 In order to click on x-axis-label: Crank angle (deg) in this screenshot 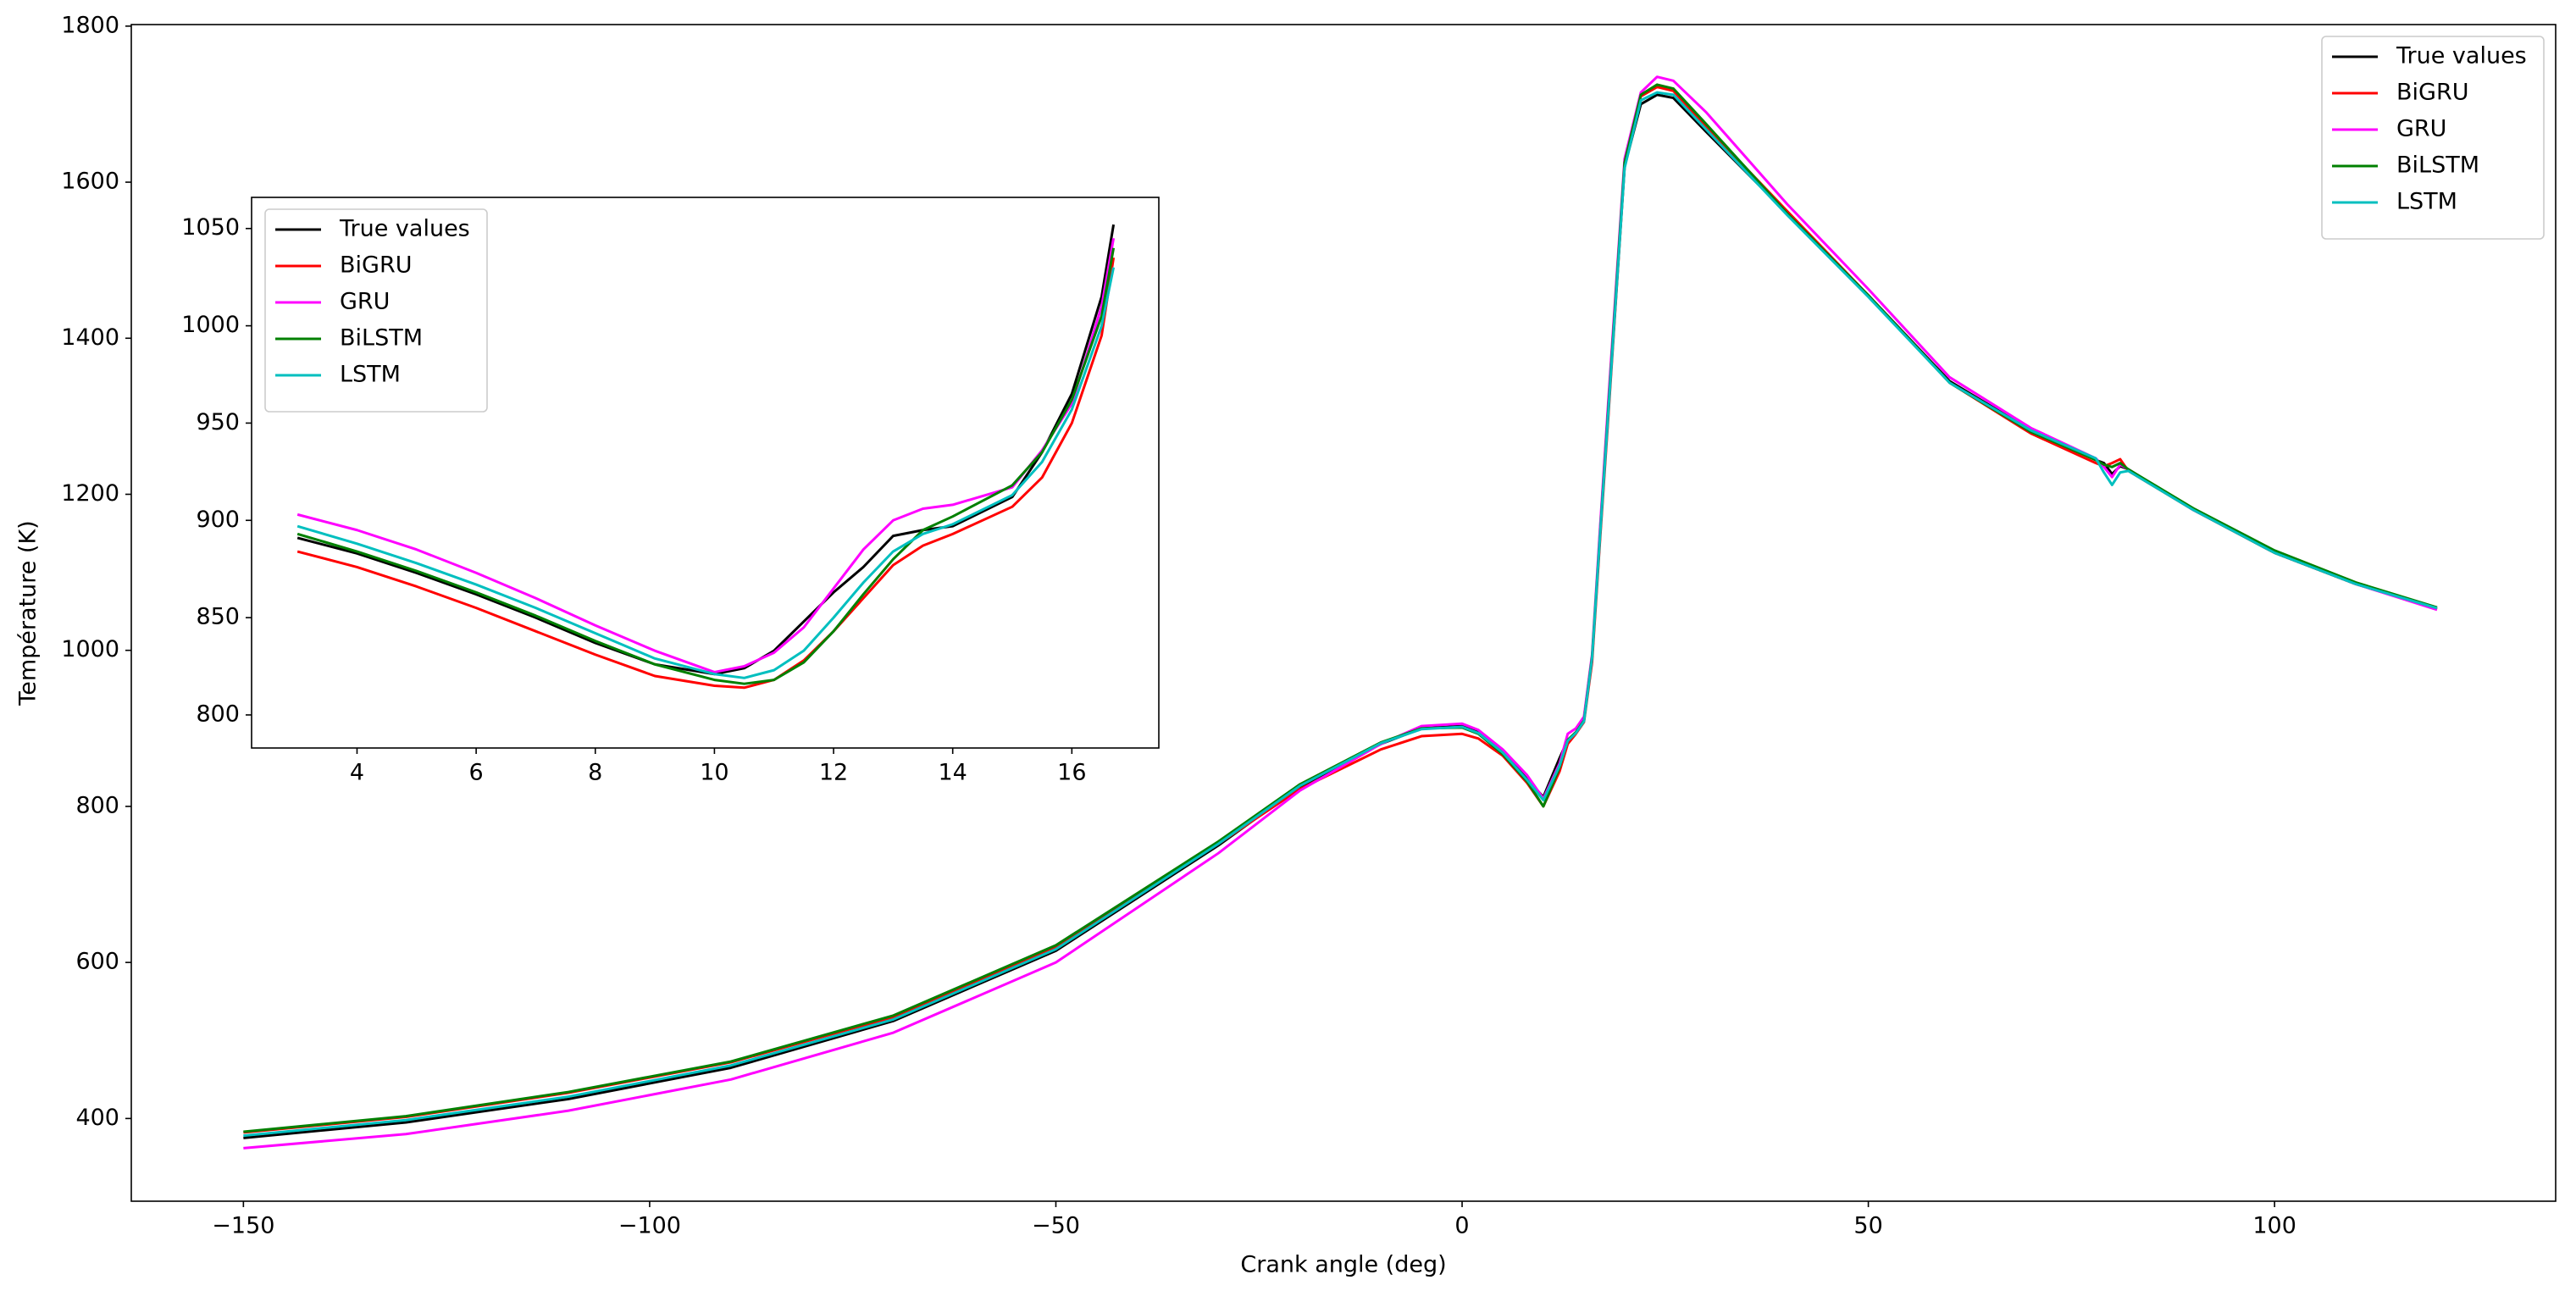, I will do `click(1343, 1265)`.